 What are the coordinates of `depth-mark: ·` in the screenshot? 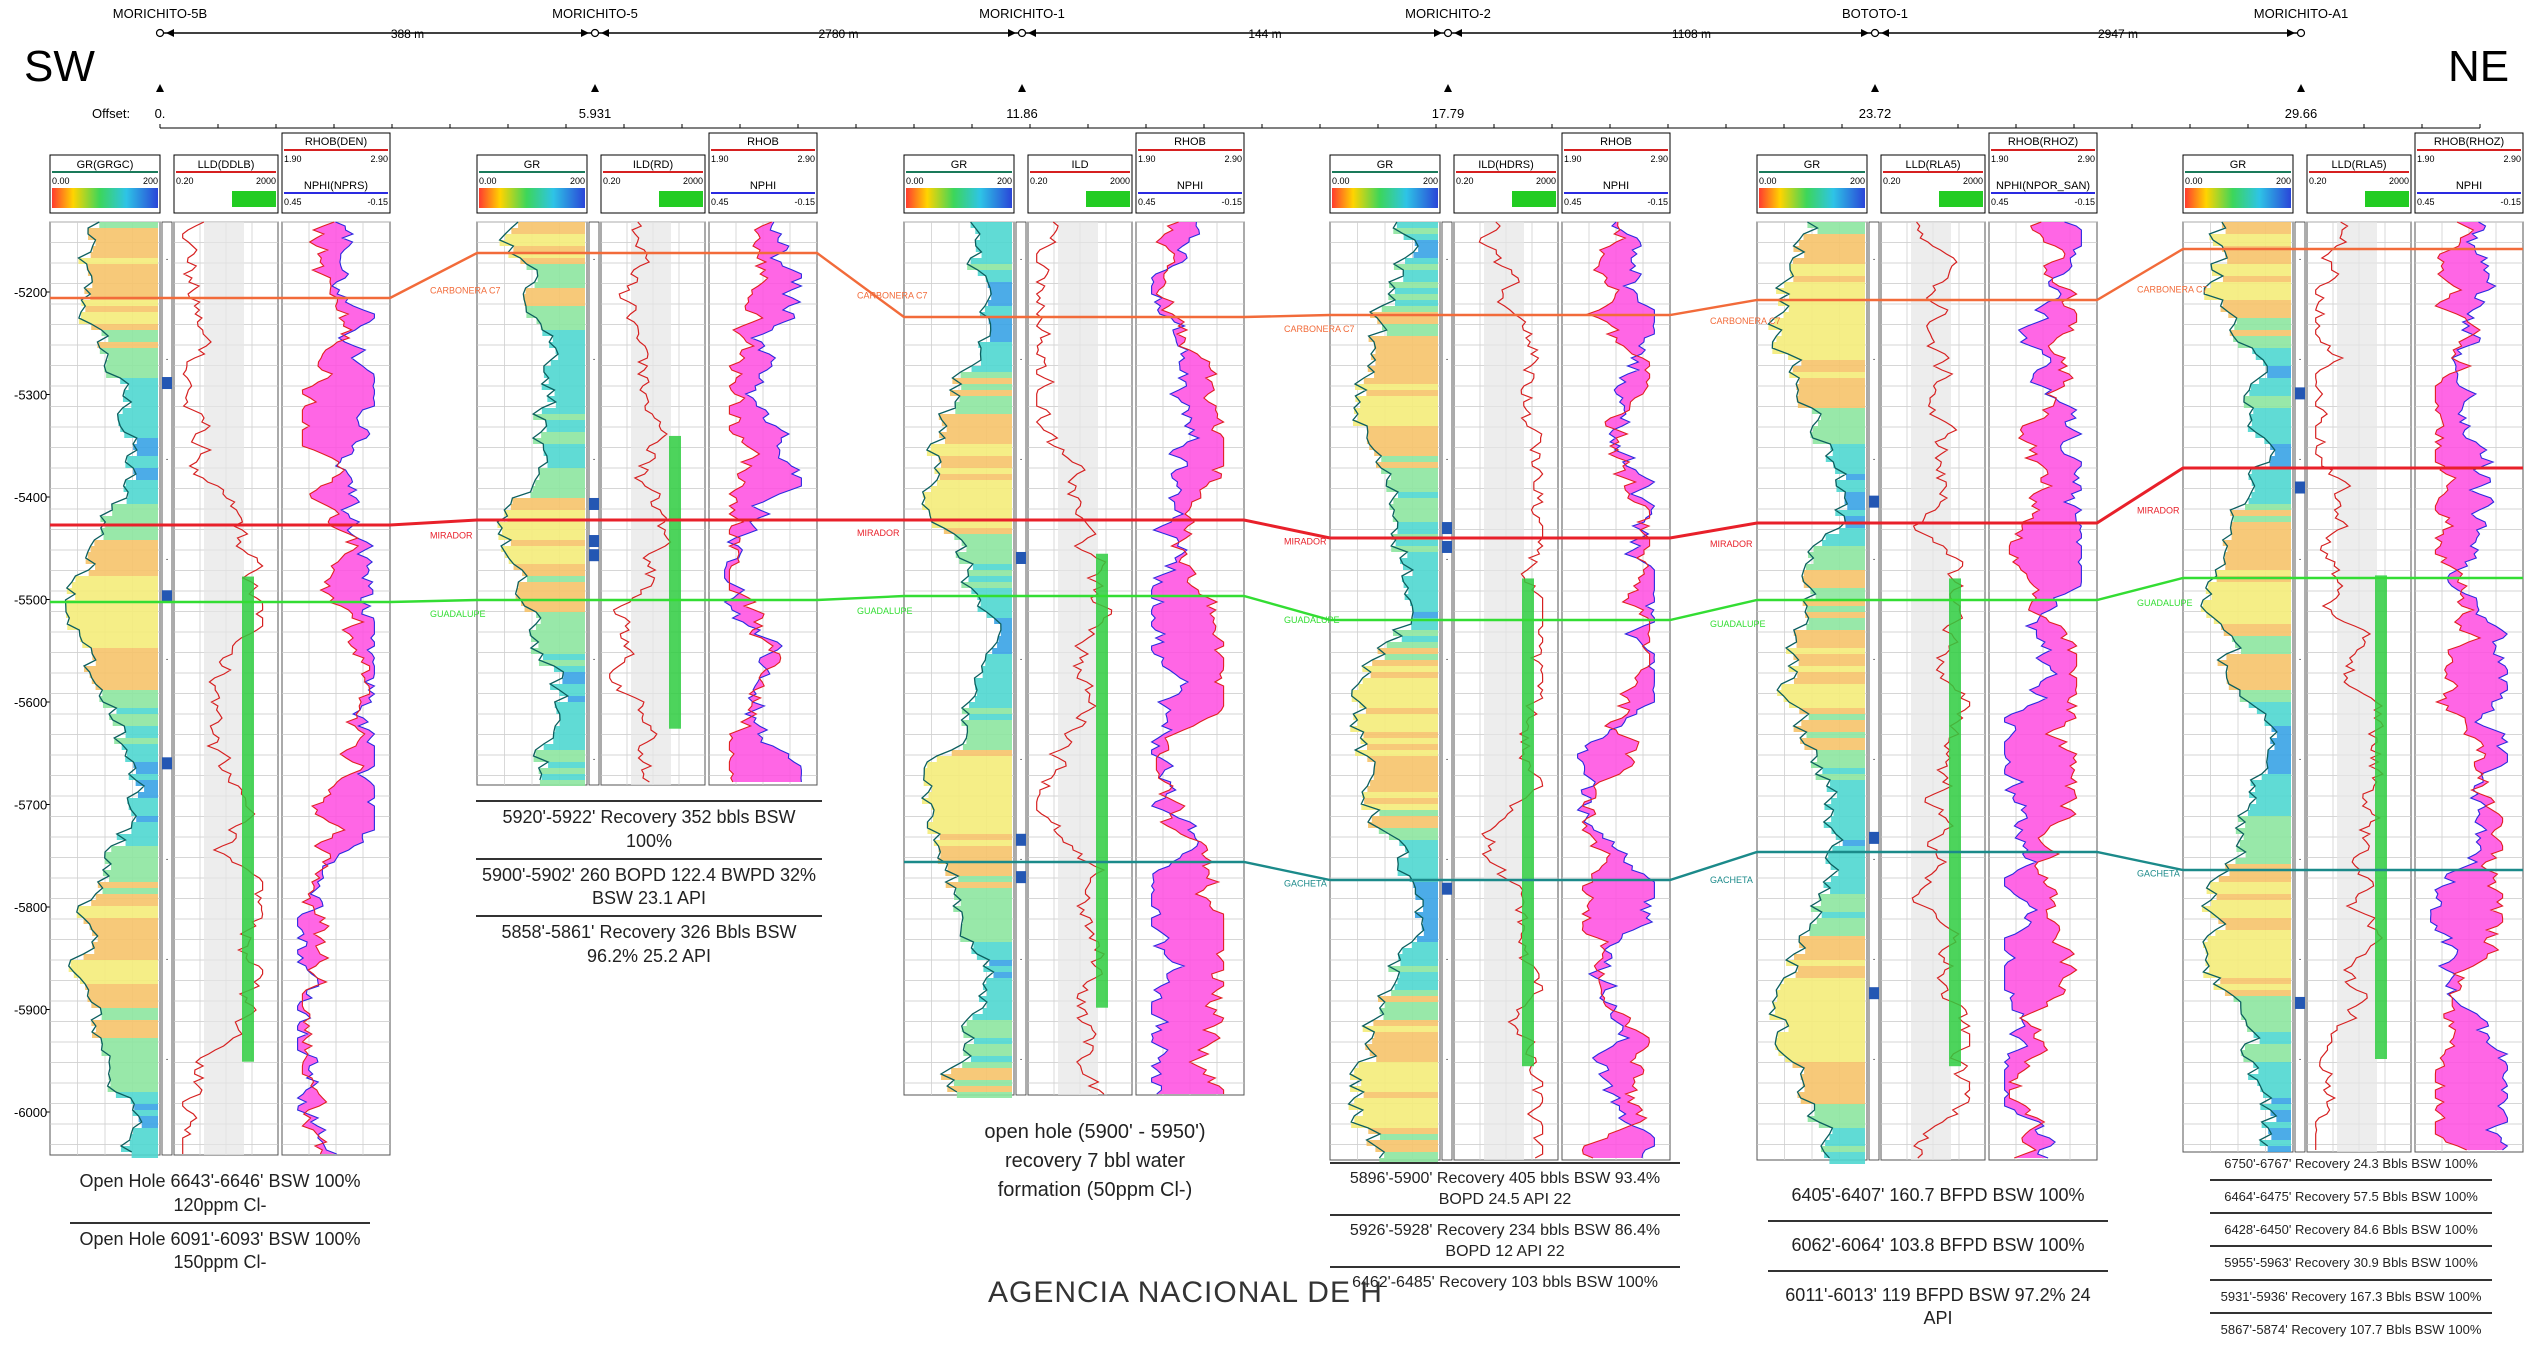 It's located at (2299, 959).